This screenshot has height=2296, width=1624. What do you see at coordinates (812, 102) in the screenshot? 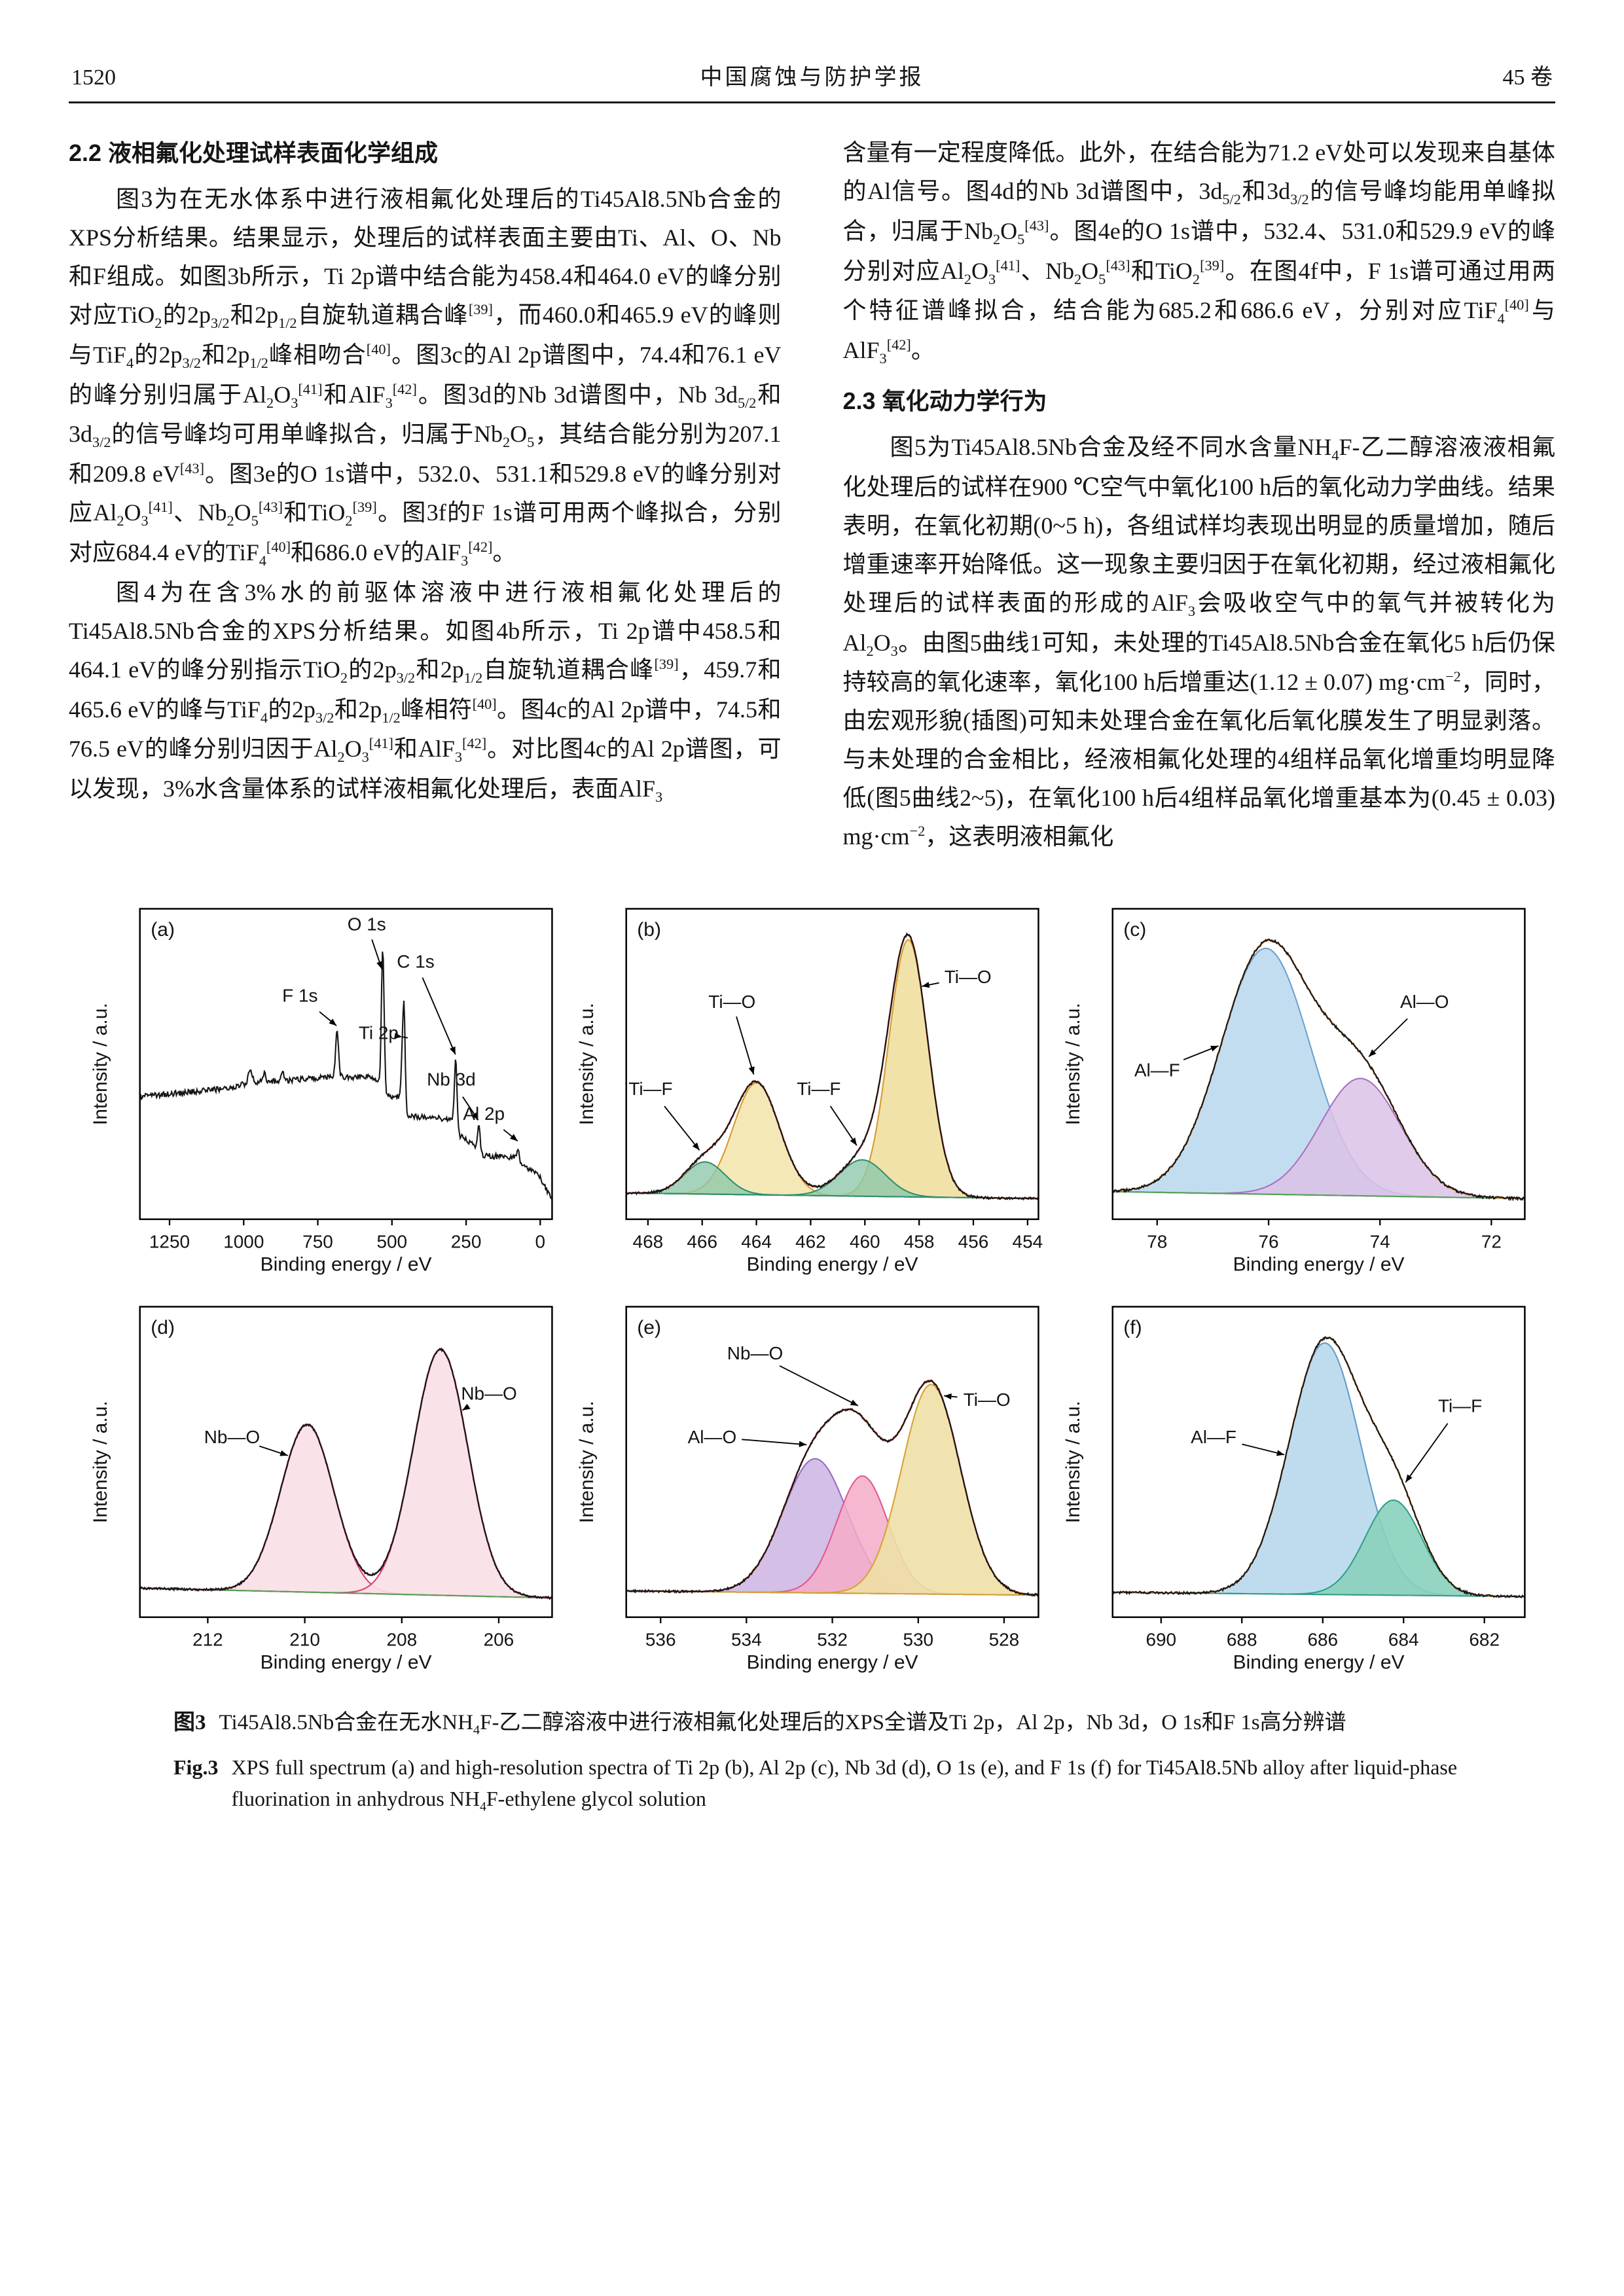
I see `header-rule` at bounding box center [812, 102].